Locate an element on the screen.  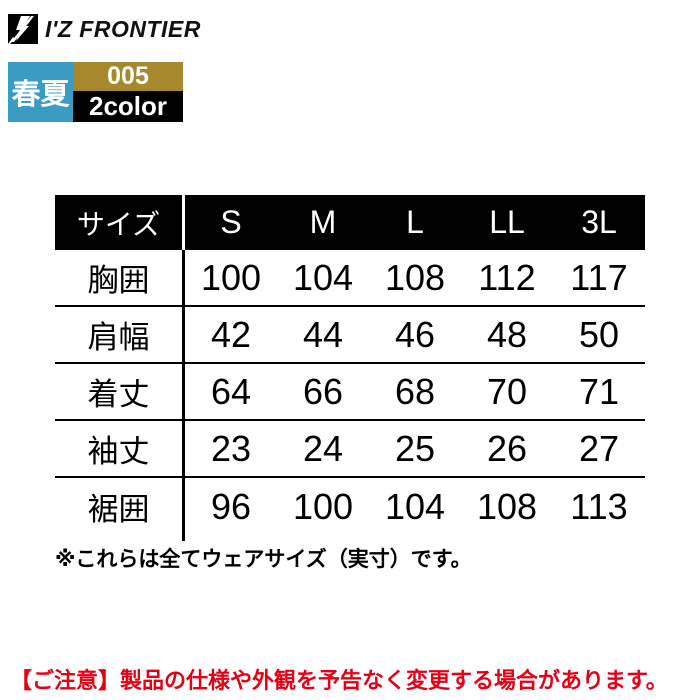
badge-right-column: 005 2color is located at coordinates (128, 92).